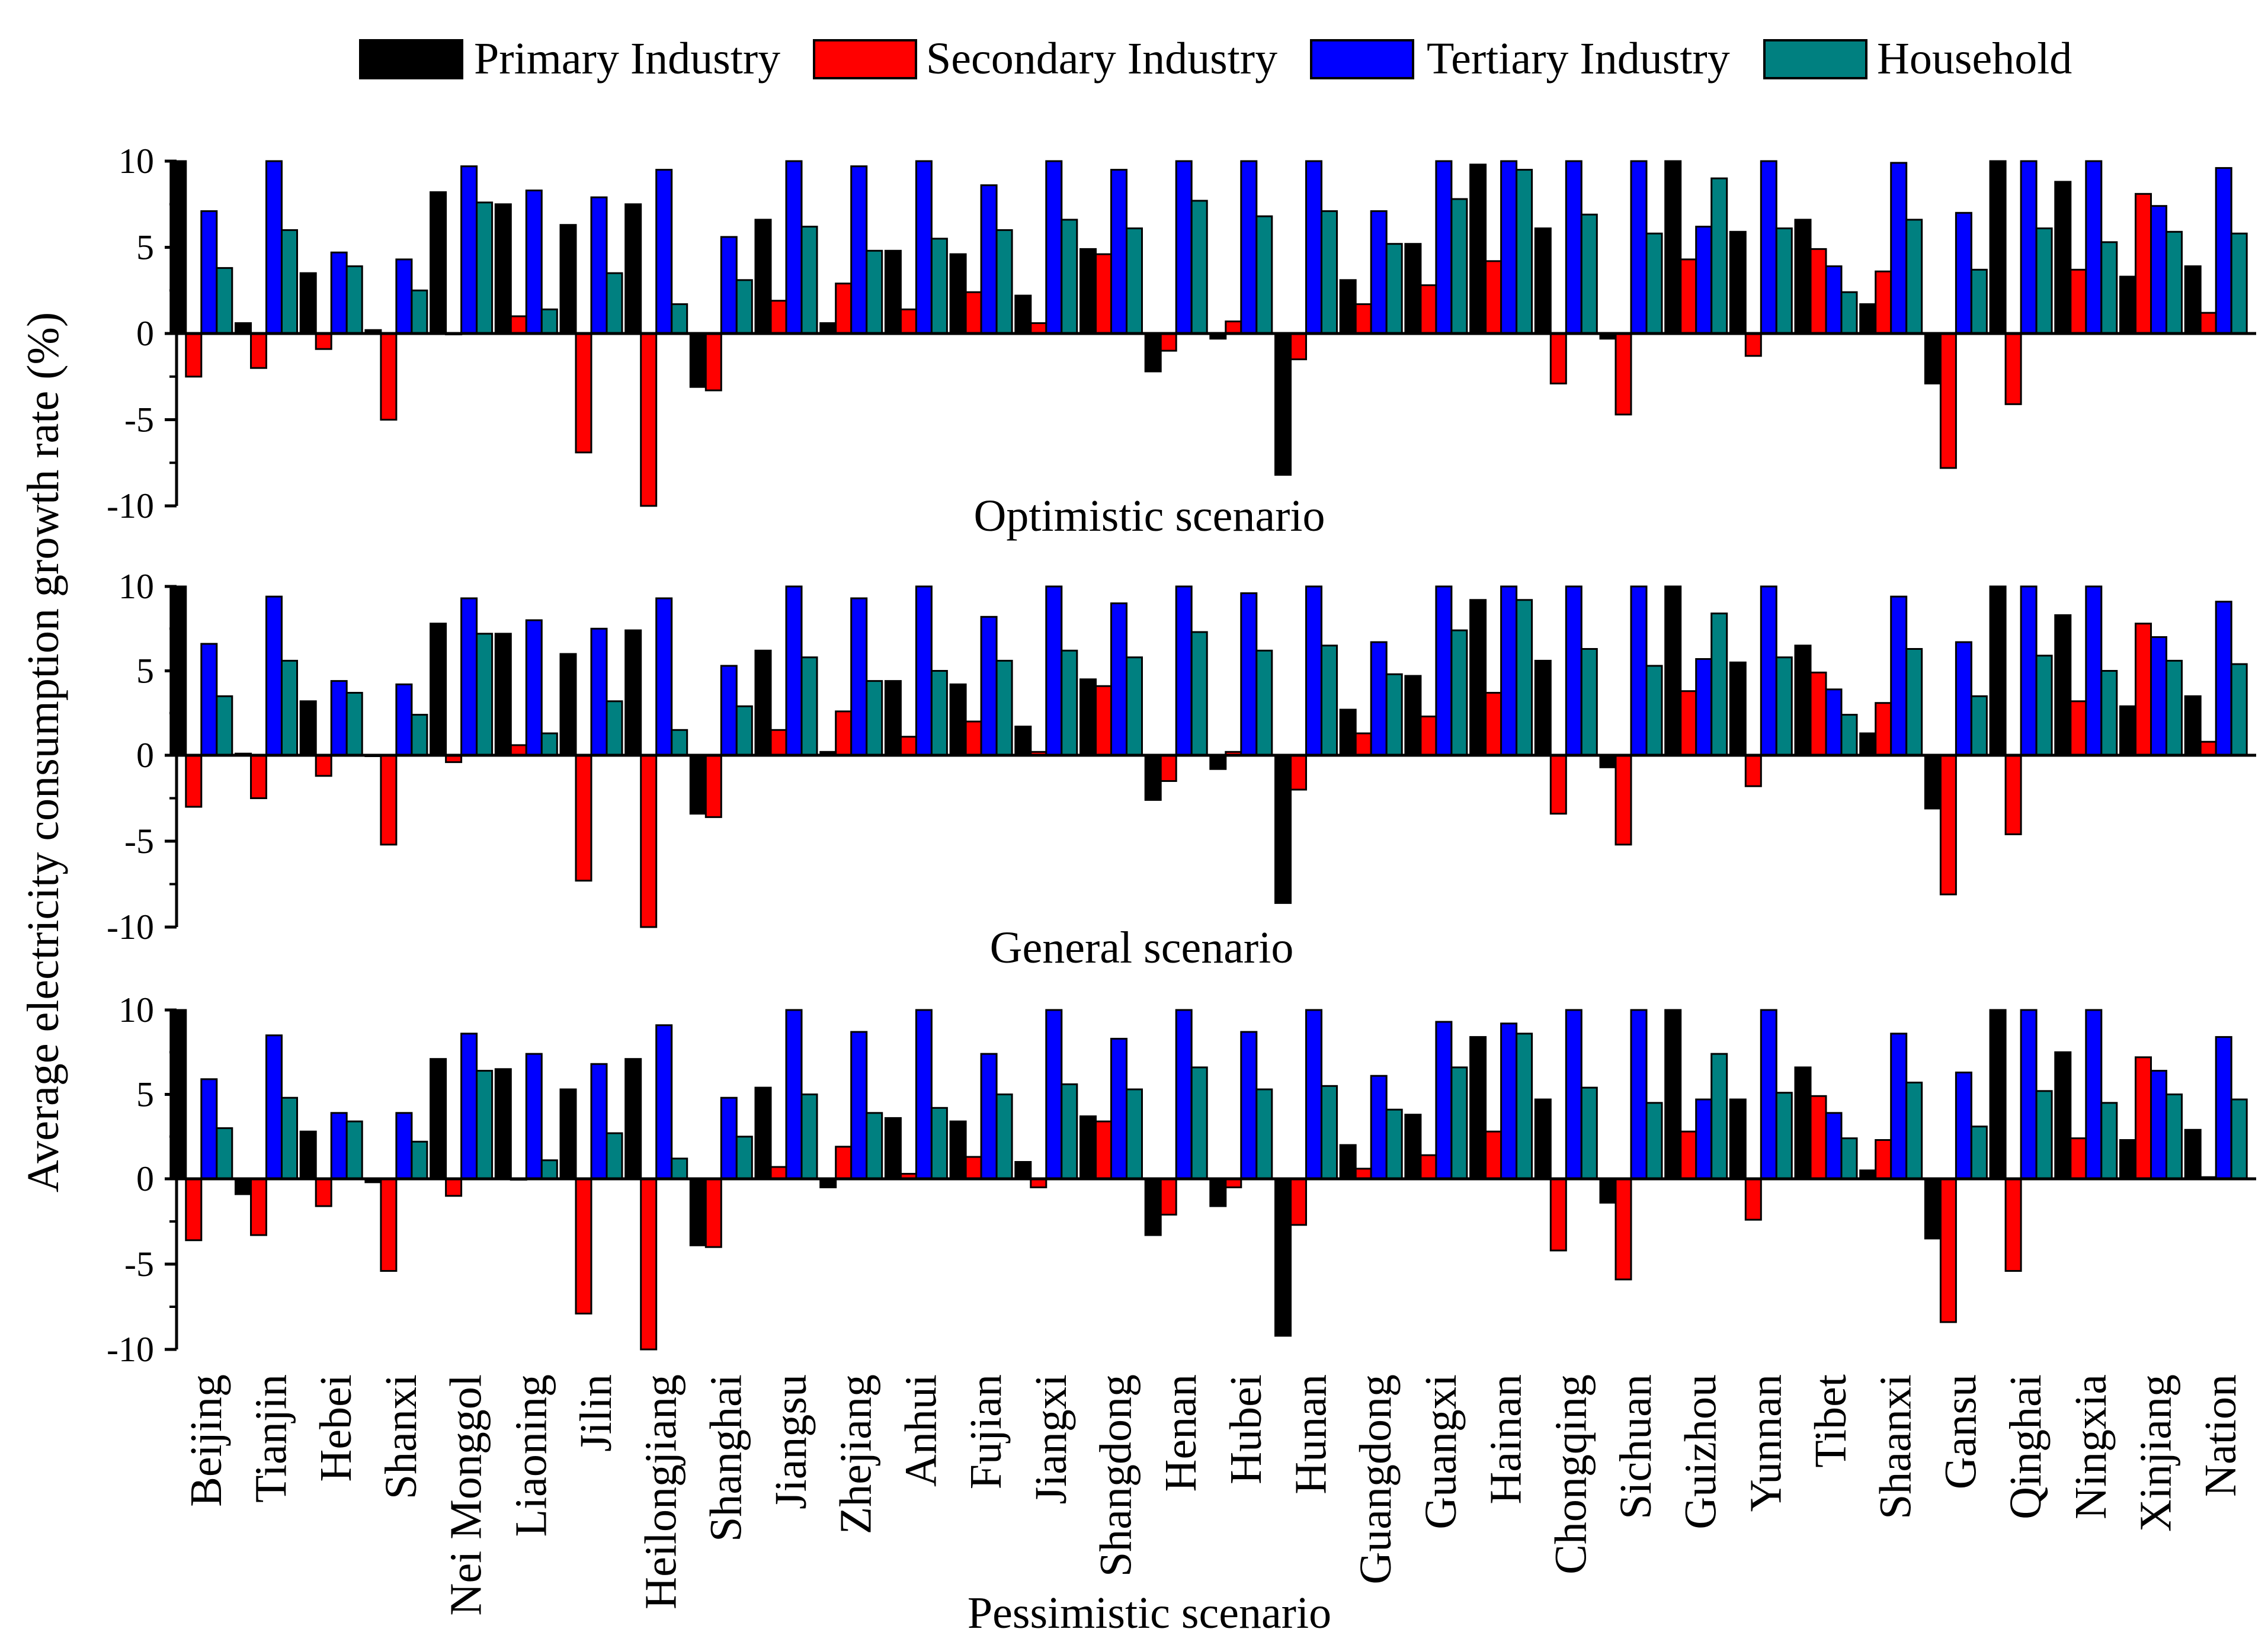  Describe the element at coordinates (145, 1178) in the screenshot. I see `y-tick-label-pessimistic-scenario: 0` at that location.